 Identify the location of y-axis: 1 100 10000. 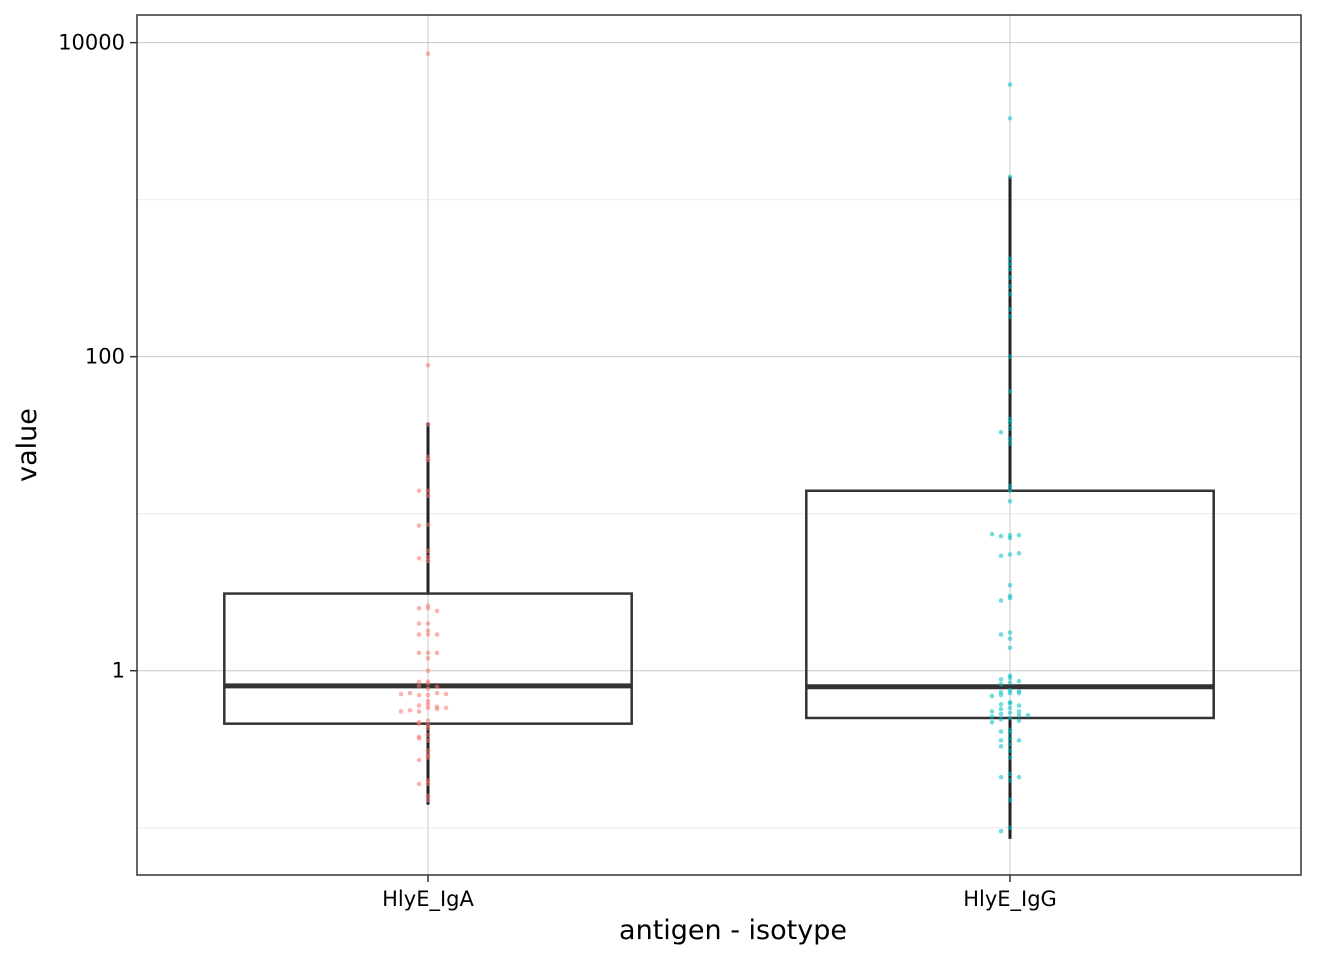
(97, 357).